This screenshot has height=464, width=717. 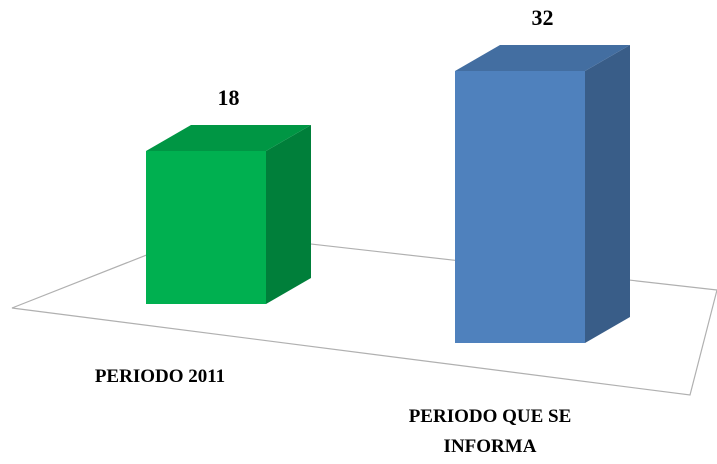 I want to click on category-label: PERIODO QUE SE INFORMA, so click(x=490, y=431).